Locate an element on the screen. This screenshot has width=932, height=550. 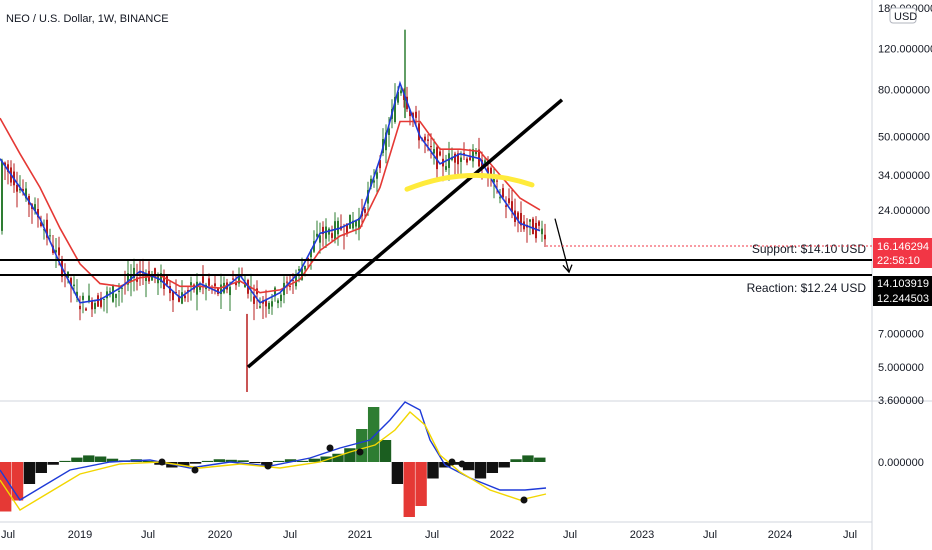
level-label: Reaction: $12.24 USD is located at coordinates (807, 288).